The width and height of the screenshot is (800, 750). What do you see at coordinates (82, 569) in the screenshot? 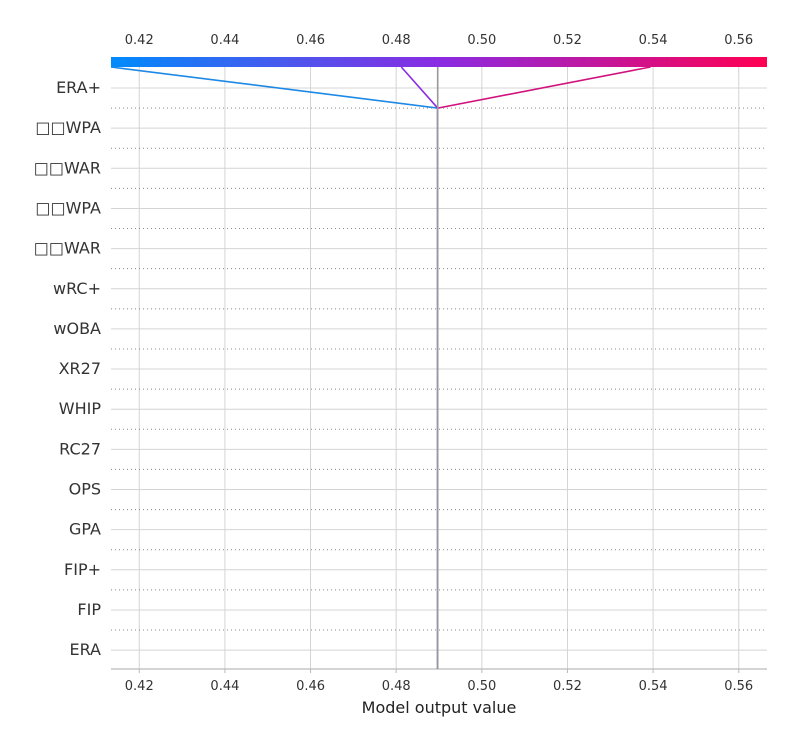
I see `feature-label: FIP+` at bounding box center [82, 569].